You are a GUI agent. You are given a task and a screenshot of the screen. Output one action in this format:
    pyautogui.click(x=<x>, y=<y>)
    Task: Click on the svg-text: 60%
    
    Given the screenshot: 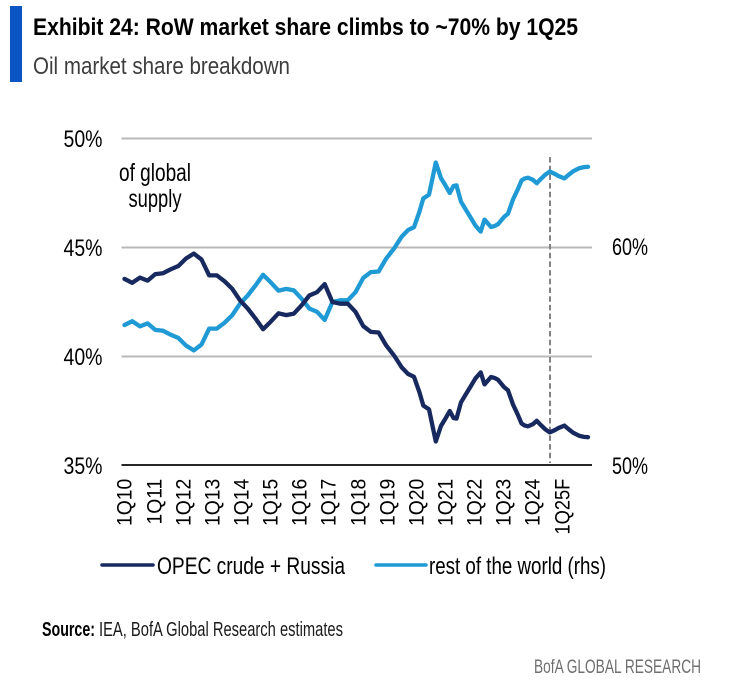 What is the action you would take?
    pyautogui.click(x=630, y=247)
    